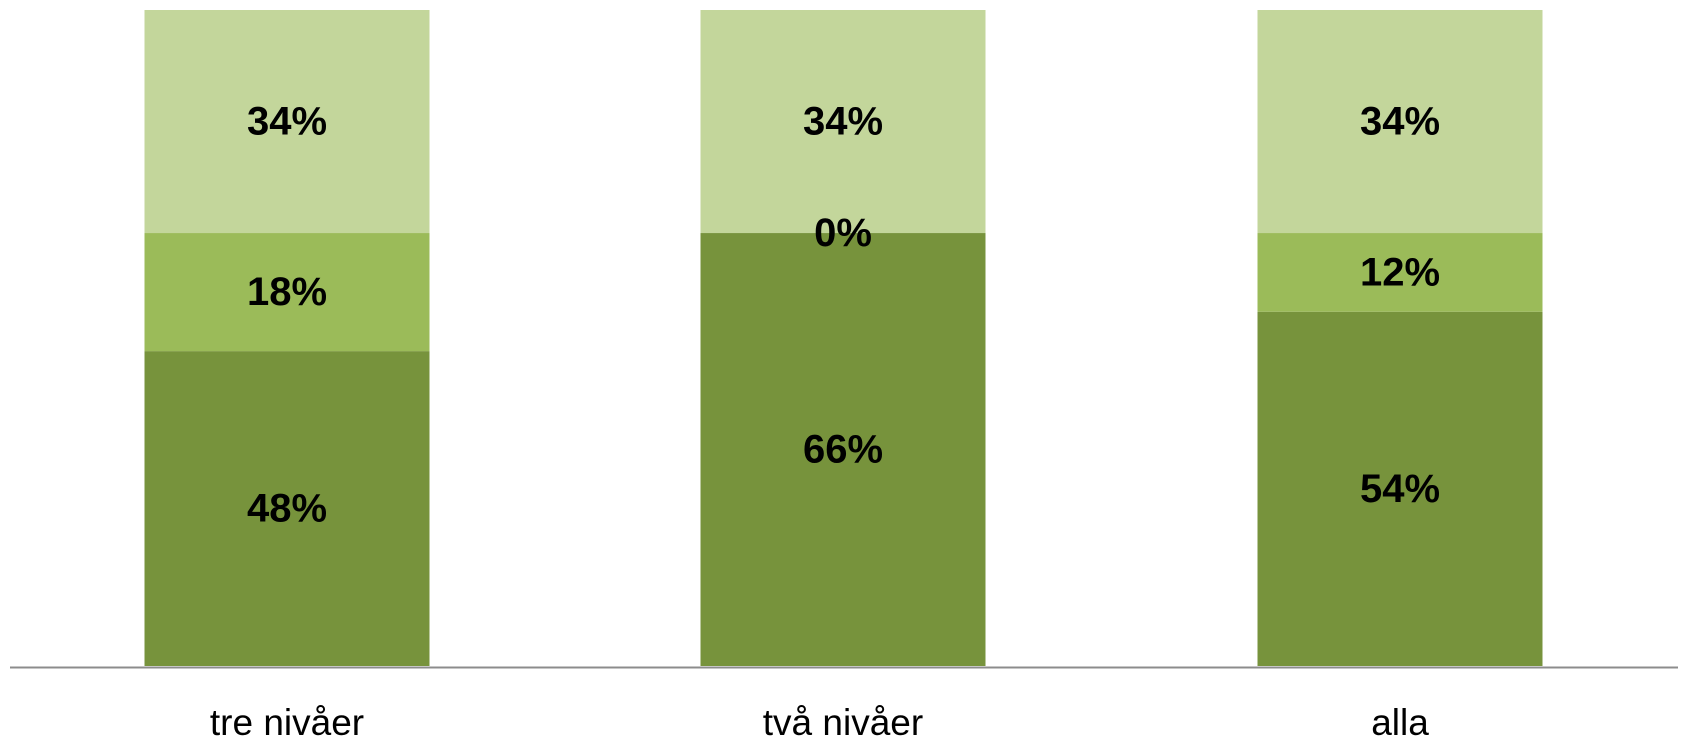 The height and width of the screenshot is (741, 1683). I want to click on data-label-alla-1: 54%, so click(1400, 489).